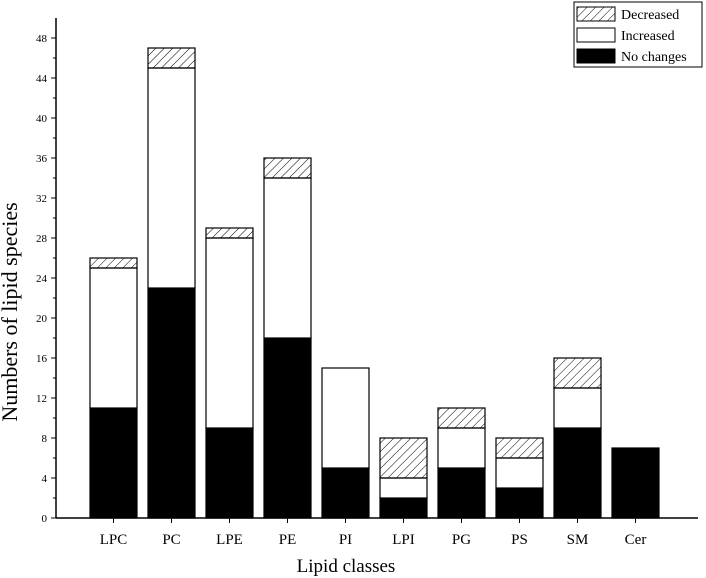 The width and height of the screenshot is (706, 578). Describe the element at coordinates (229, 233) in the screenshot. I see `bar-lpe-decreased` at that location.